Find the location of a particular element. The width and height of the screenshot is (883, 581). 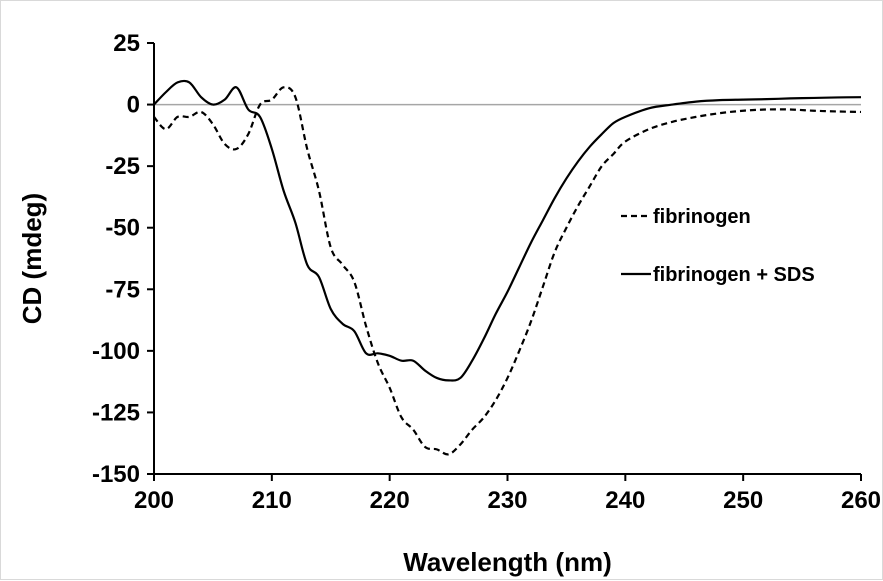

y-tick-label: 25 is located at coordinates (126, 43).